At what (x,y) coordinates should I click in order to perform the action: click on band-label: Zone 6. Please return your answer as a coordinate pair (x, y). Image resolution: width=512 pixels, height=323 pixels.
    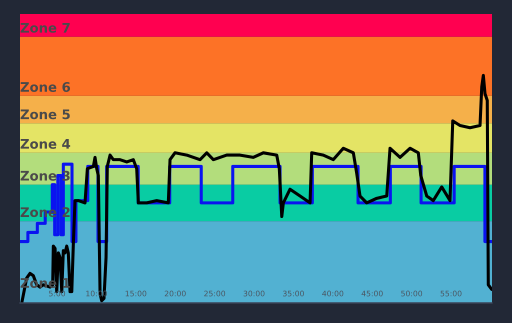
    Looking at the image, I should click on (45, 87).